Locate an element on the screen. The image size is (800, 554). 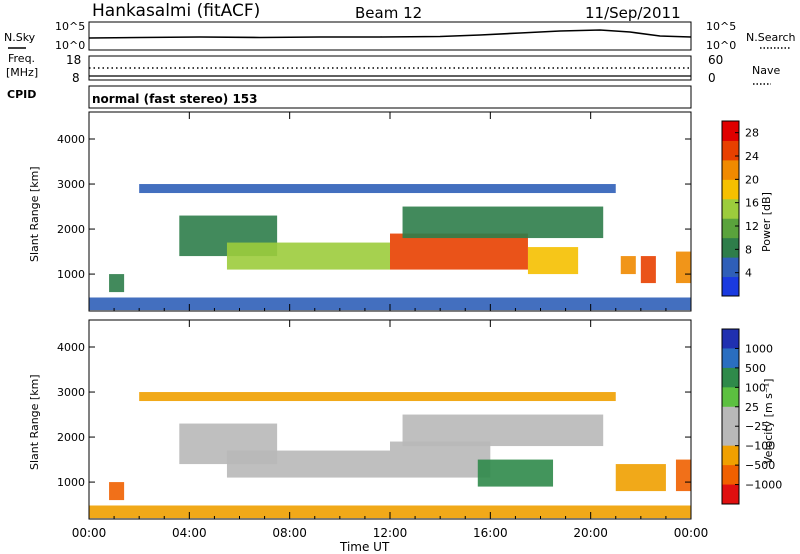
freq-tick-bottom: 8 is located at coordinates (76, 78).